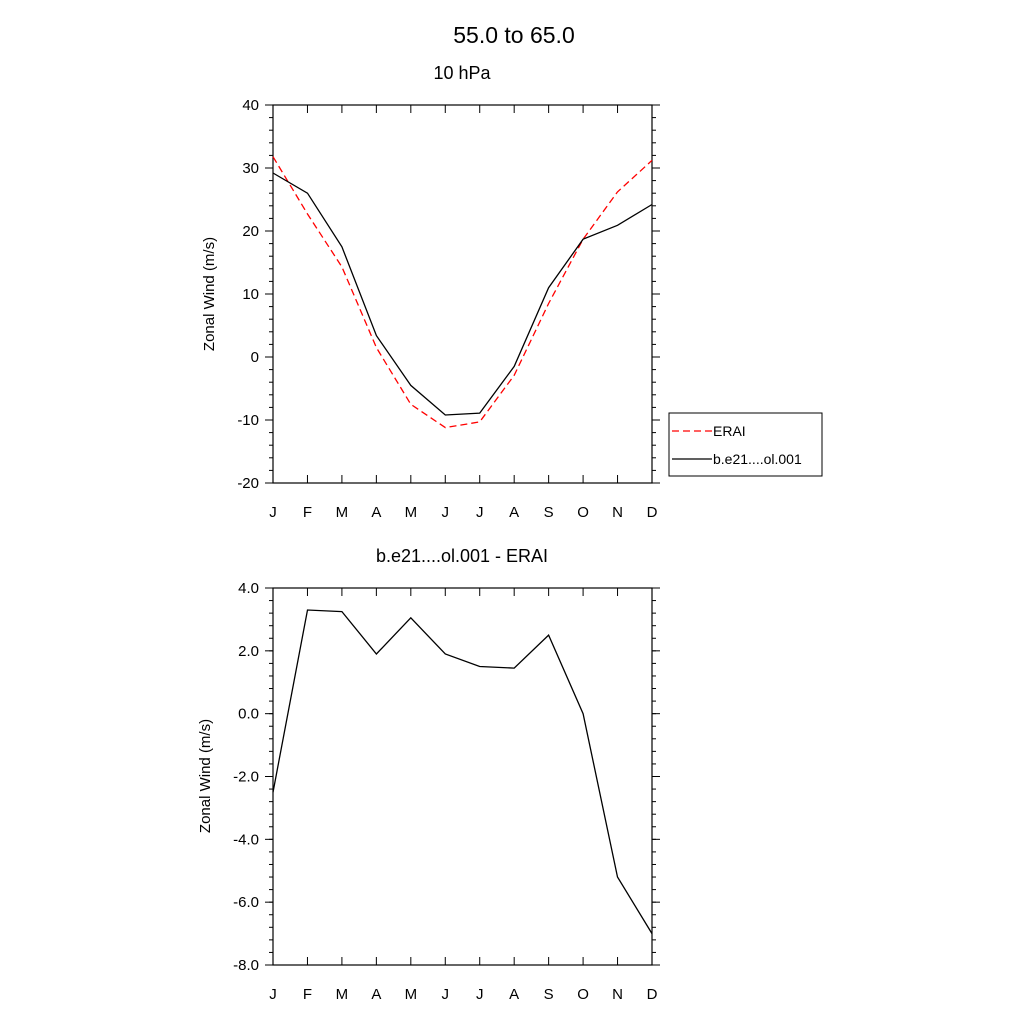  I want to click on legend: ERAI b.e21....ol.001, so click(745, 444).